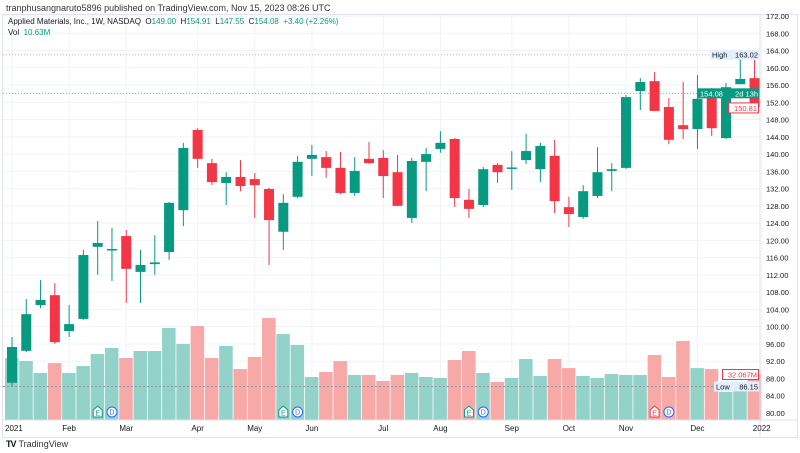  I want to click on volume-value-box, so click(740, 374).